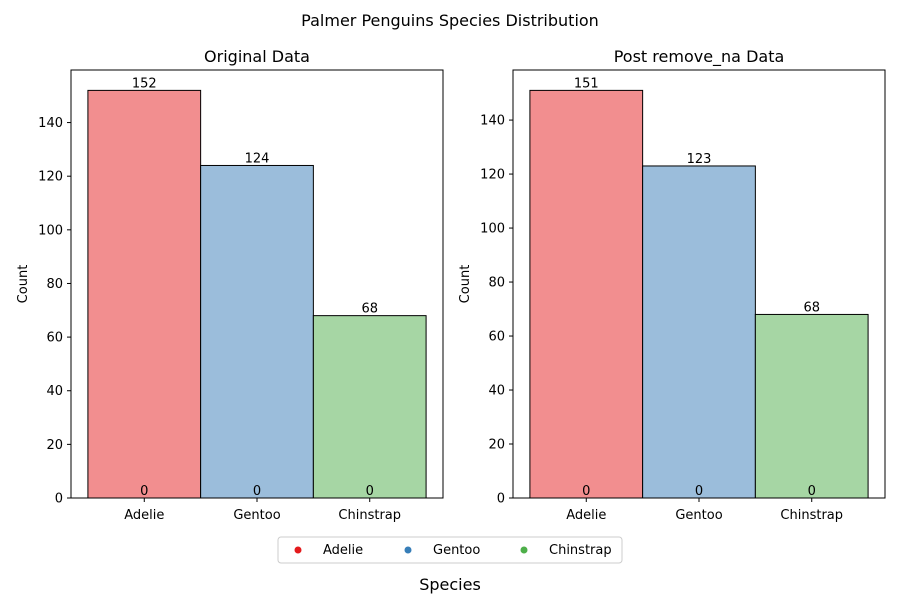  I want to click on bar-value-label: 123, so click(699, 159).